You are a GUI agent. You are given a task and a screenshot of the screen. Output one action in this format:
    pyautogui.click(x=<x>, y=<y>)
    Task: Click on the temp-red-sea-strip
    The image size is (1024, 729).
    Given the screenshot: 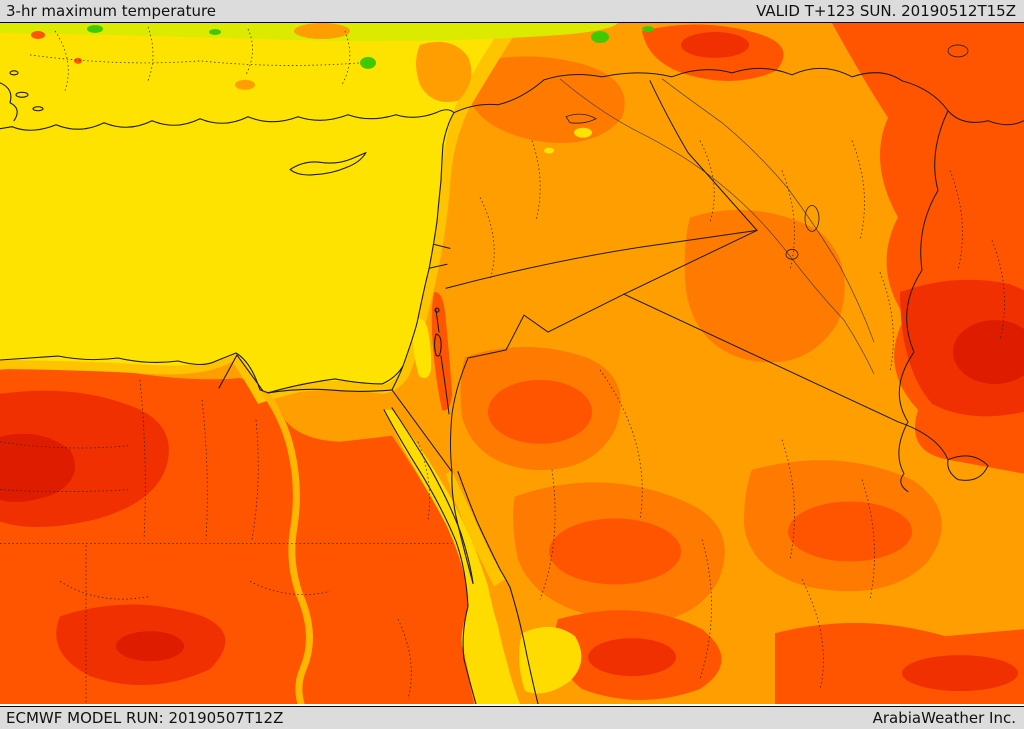 What is the action you would take?
    pyautogui.click(x=451, y=556)
    